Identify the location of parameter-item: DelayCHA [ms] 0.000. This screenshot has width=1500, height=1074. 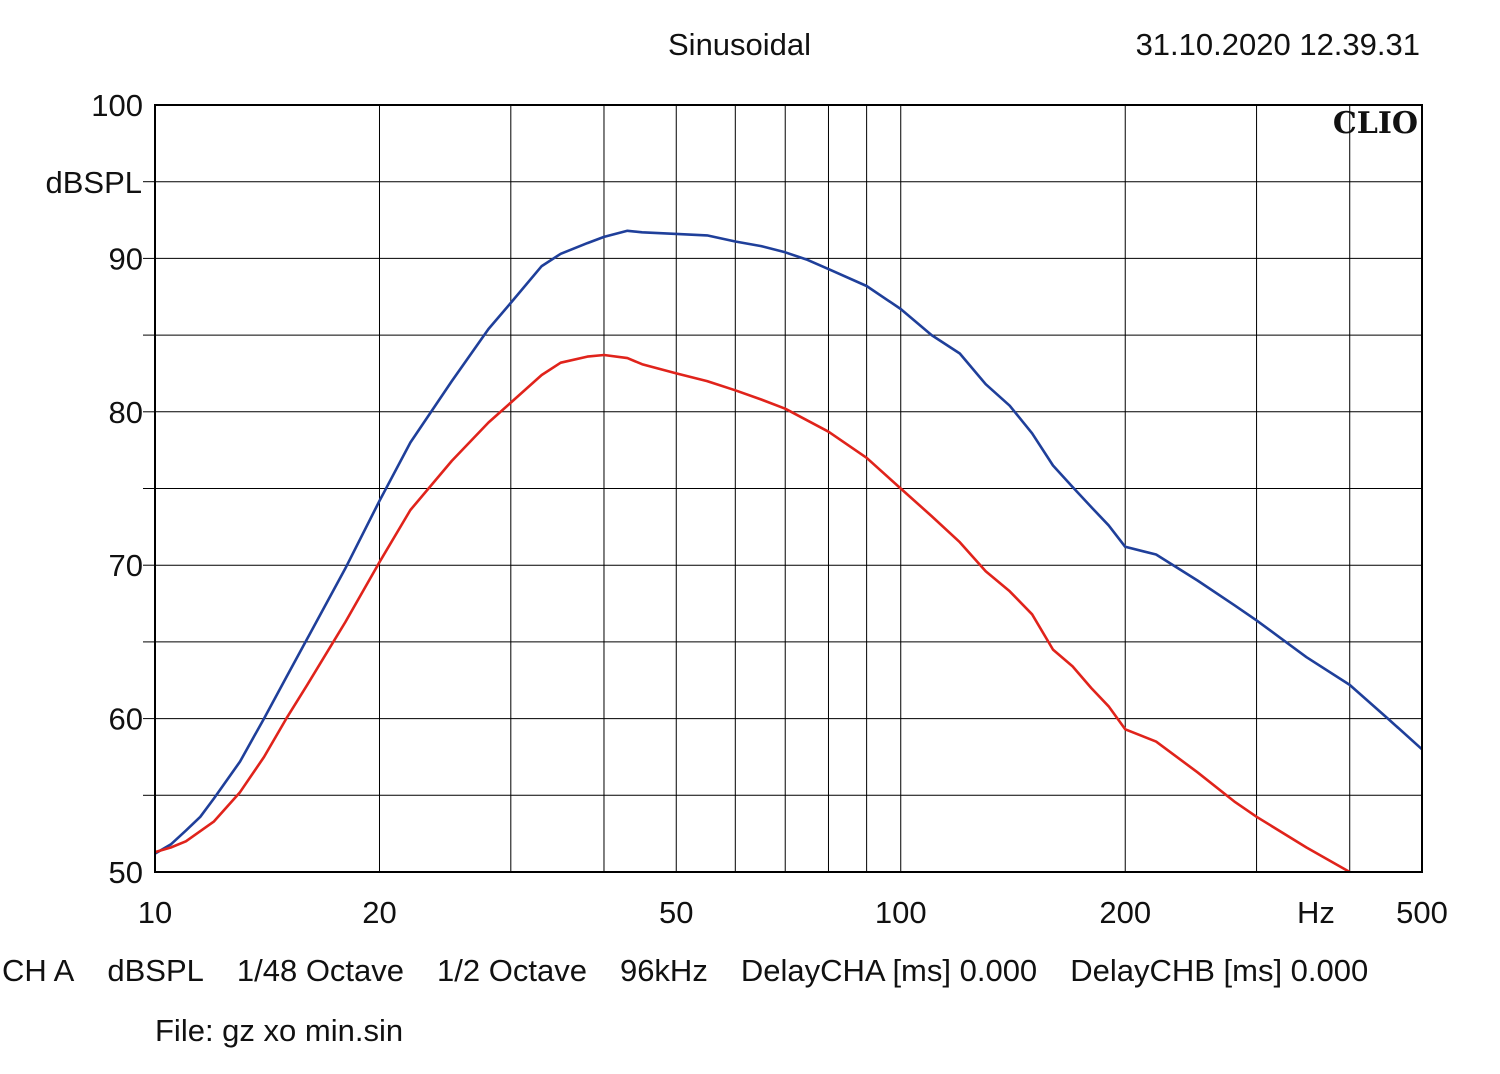
(889, 970).